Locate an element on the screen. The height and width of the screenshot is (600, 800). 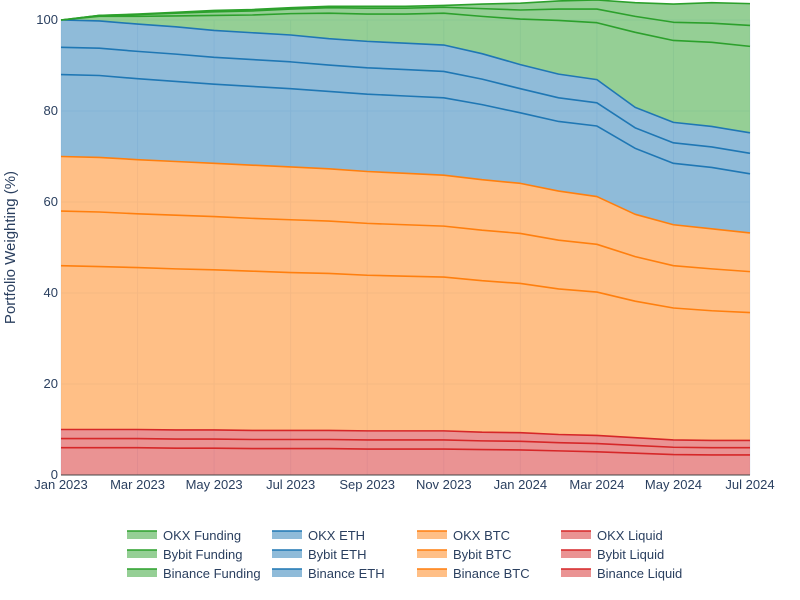
legend-item-okx-btc: OKX BTC is located at coordinates (463, 535).